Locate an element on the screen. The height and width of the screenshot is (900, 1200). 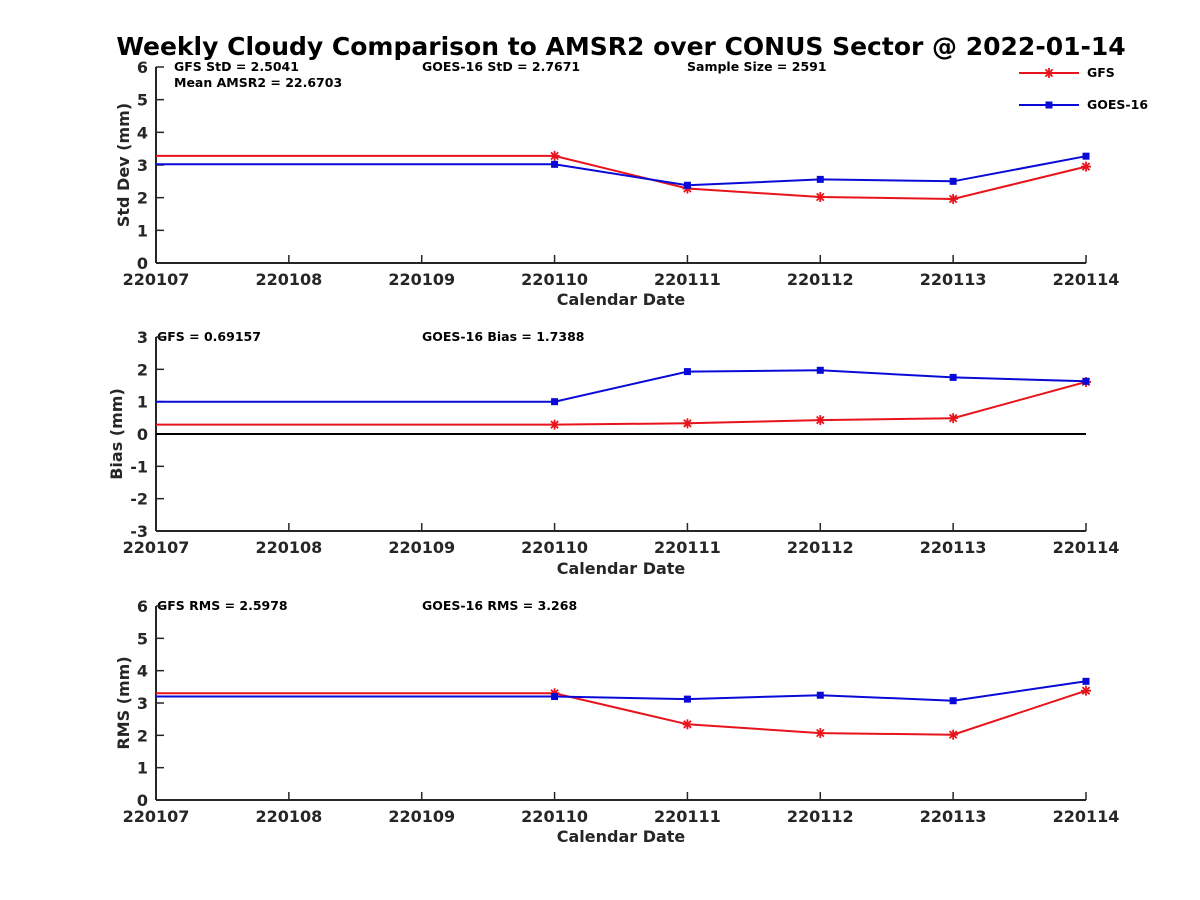
rms-y-tick-label: 6 is located at coordinates (142, 606).